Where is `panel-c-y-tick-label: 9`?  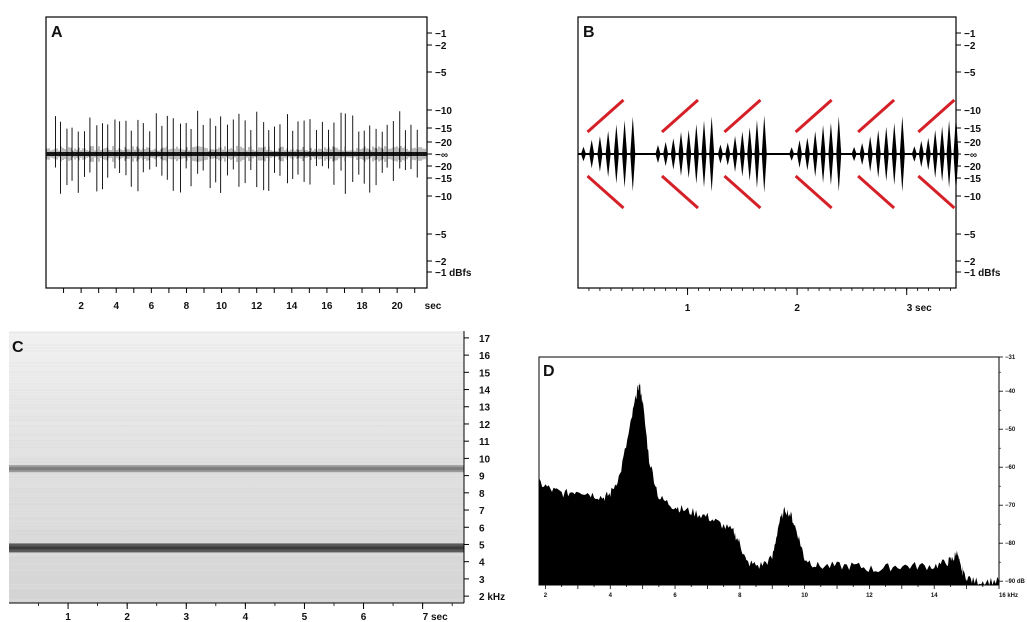
panel-c-y-tick-label: 9 is located at coordinates (482, 477).